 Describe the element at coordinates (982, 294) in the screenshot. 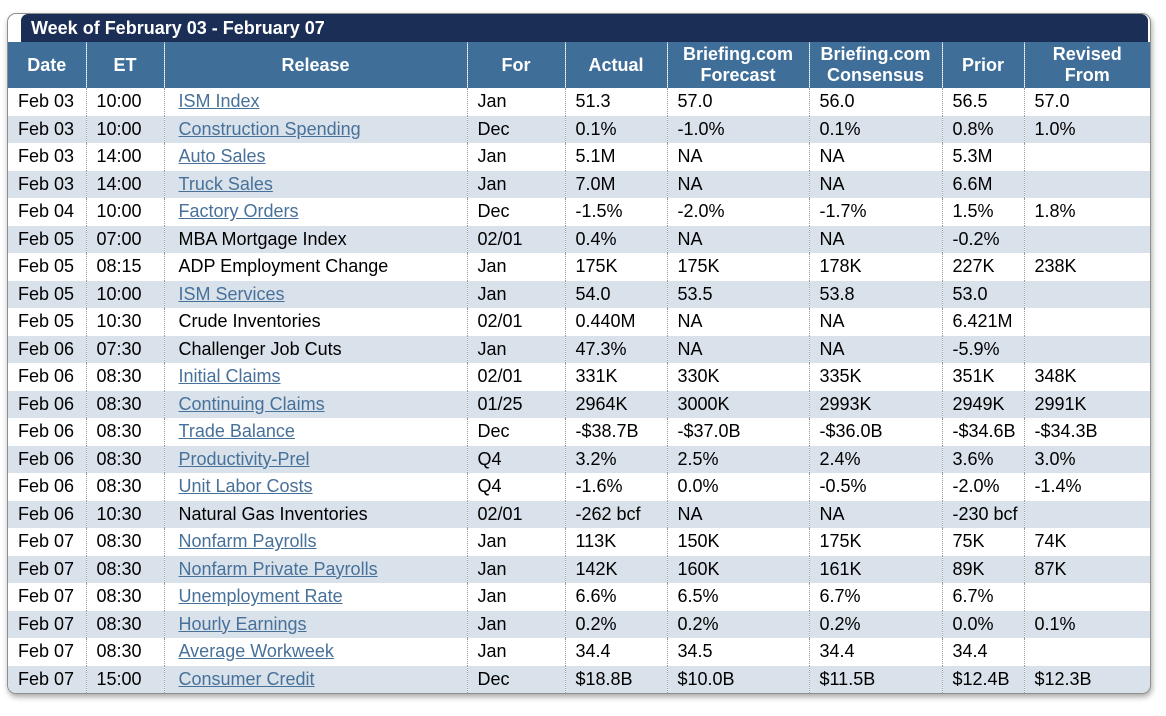

I see `cell-prior: 53.0` at that location.